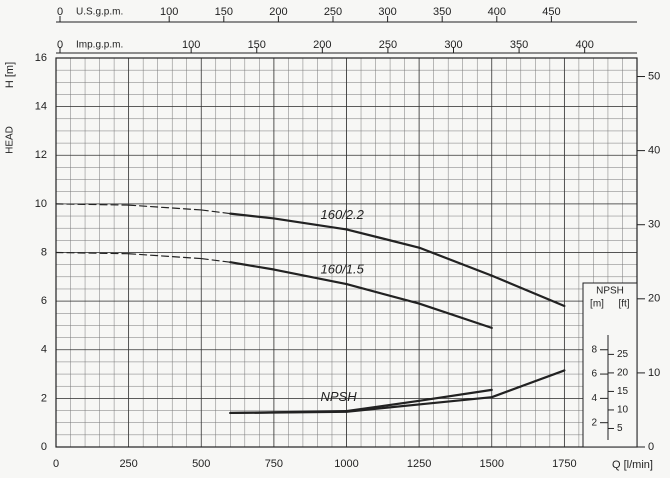  What do you see at coordinates (44, 301) in the screenshot?
I see `y-tick-label: 6` at bounding box center [44, 301].